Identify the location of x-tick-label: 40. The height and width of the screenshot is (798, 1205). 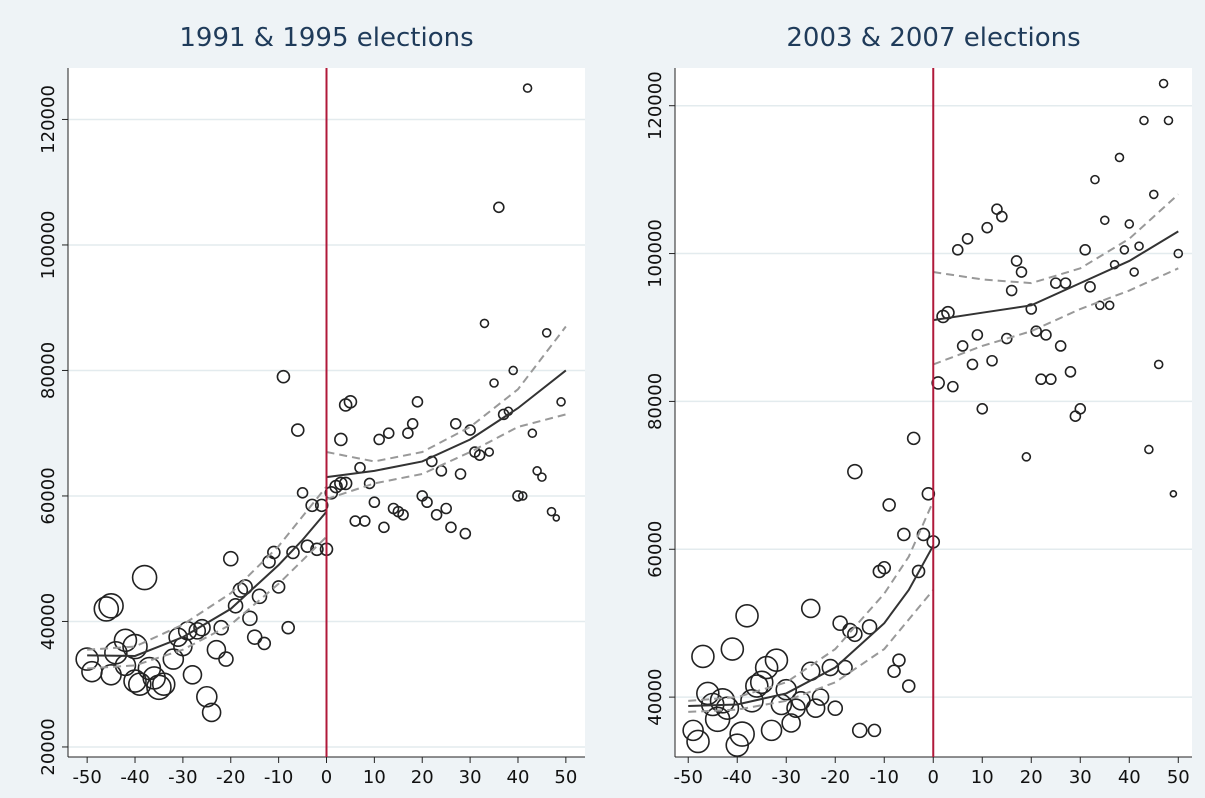
(1129, 777).